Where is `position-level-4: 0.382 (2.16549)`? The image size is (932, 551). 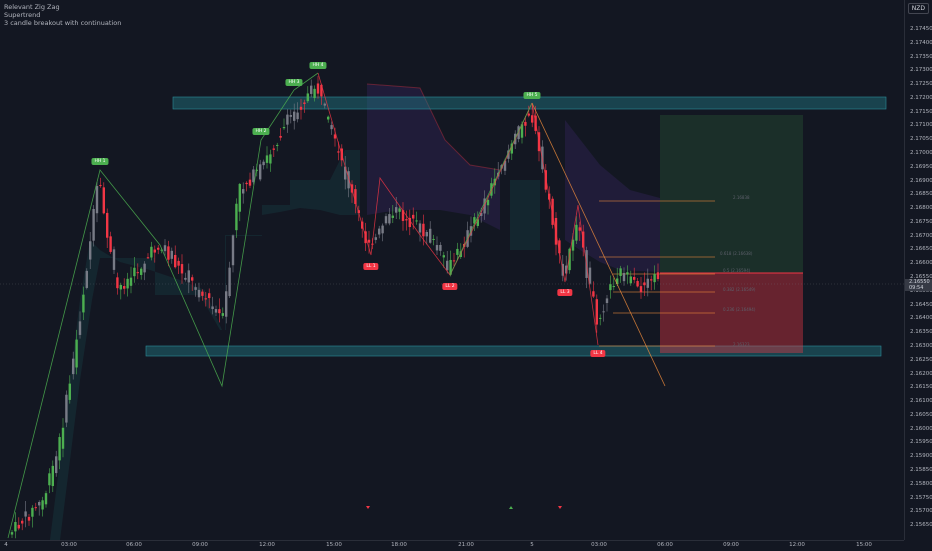 position-level-4: 0.382 (2.16549) is located at coordinates (739, 289).